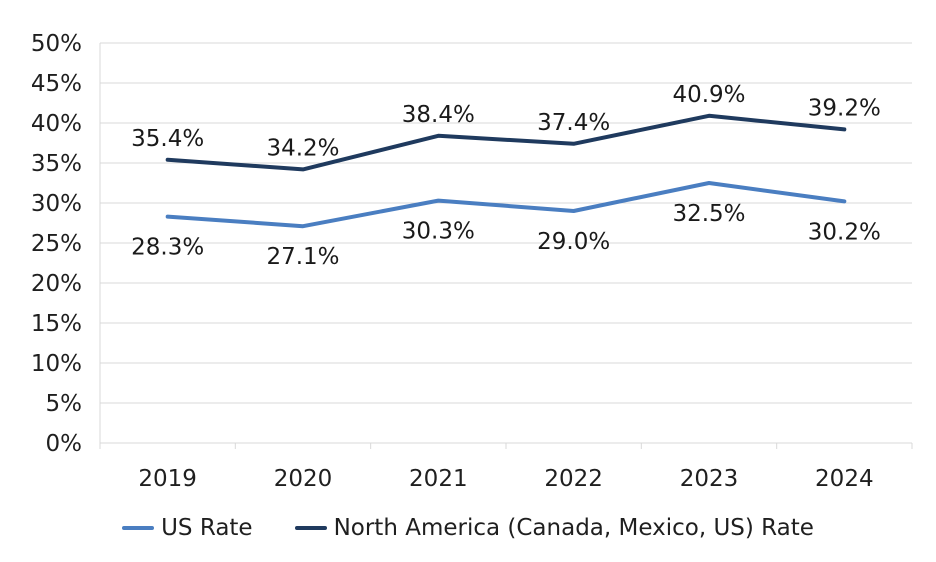  What do you see at coordinates (56, 164) in the screenshot?
I see `y-axis-tick-label: 35%` at bounding box center [56, 164].